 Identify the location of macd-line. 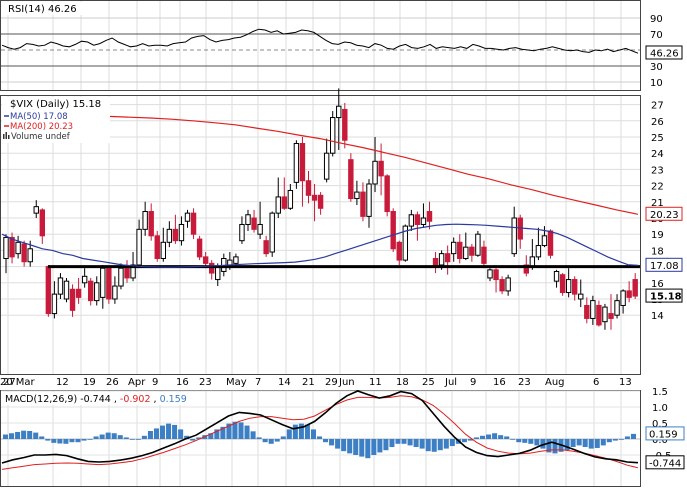
(320, 427).